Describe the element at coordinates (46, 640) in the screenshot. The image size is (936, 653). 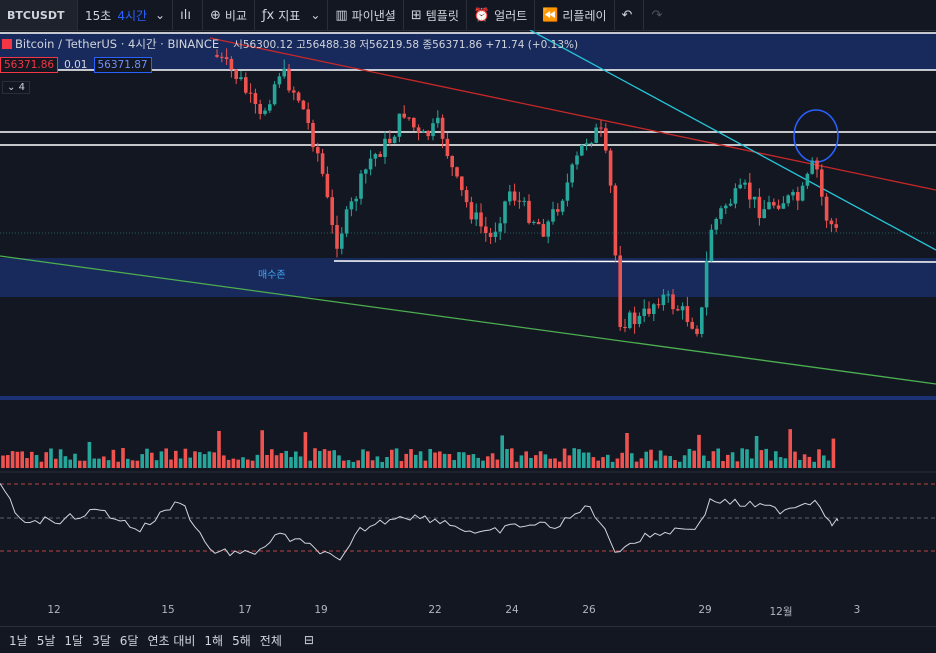
I see `range-5d: 5날` at that location.